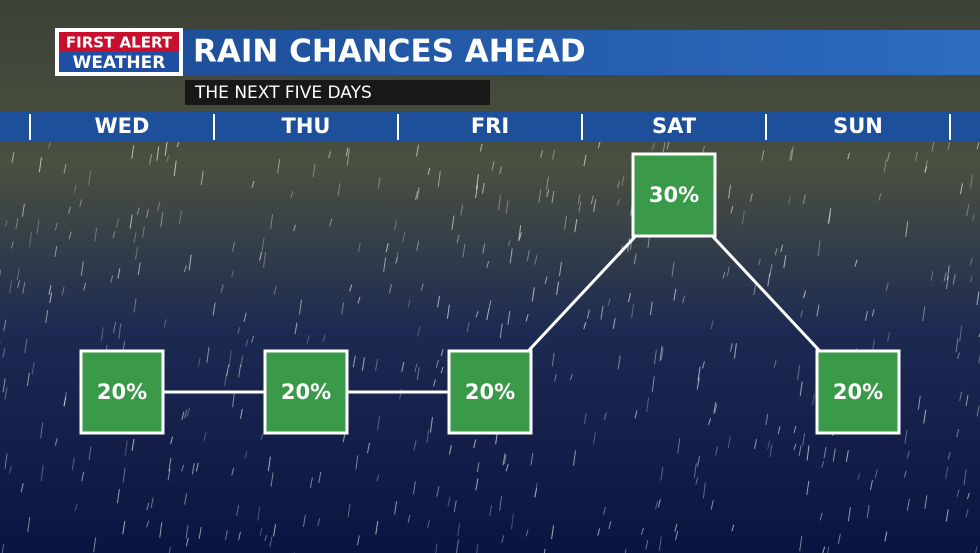  What do you see at coordinates (674, 195) in the screenshot?
I see `value-box` at bounding box center [674, 195].